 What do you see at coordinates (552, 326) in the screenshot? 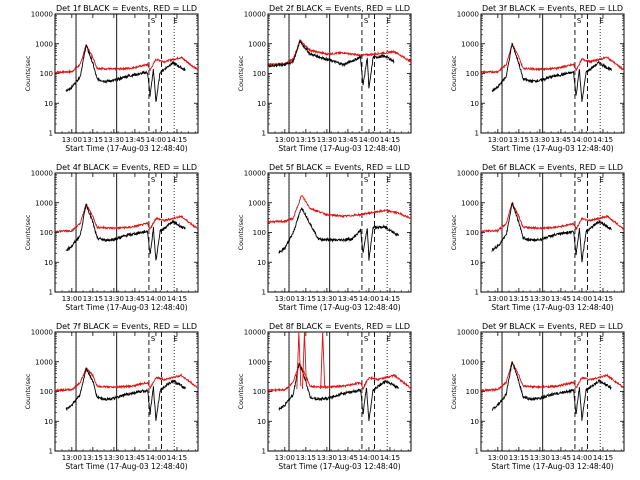
I see `panel-title: Det 9f BLACK = Events, RED = LLD` at bounding box center [552, 326].